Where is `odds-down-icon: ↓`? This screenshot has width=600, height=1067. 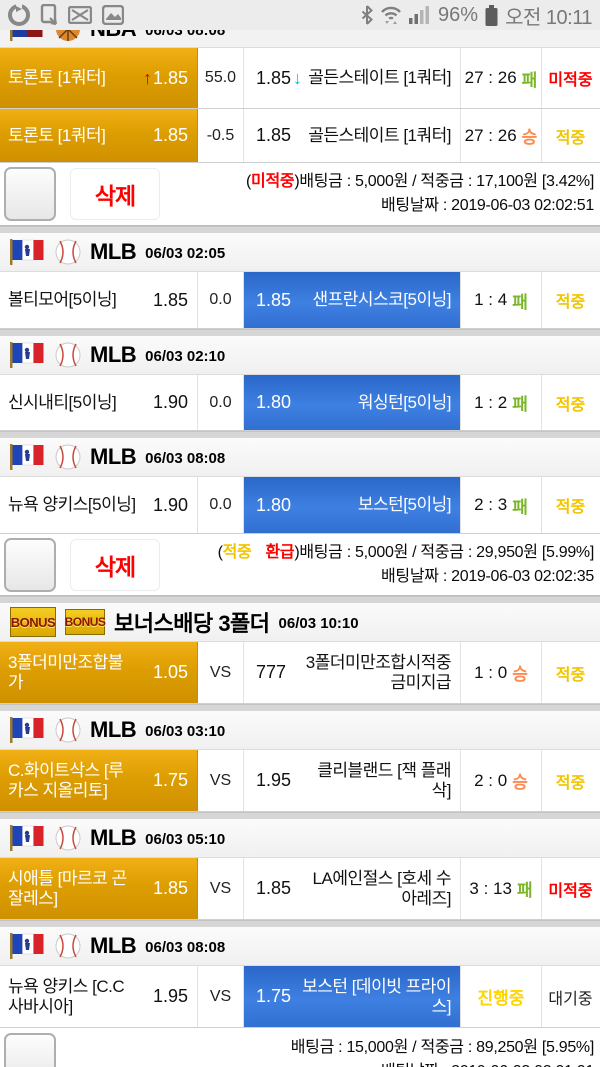
odds-down-icon: ↓ is located at coordinates (298, 77).